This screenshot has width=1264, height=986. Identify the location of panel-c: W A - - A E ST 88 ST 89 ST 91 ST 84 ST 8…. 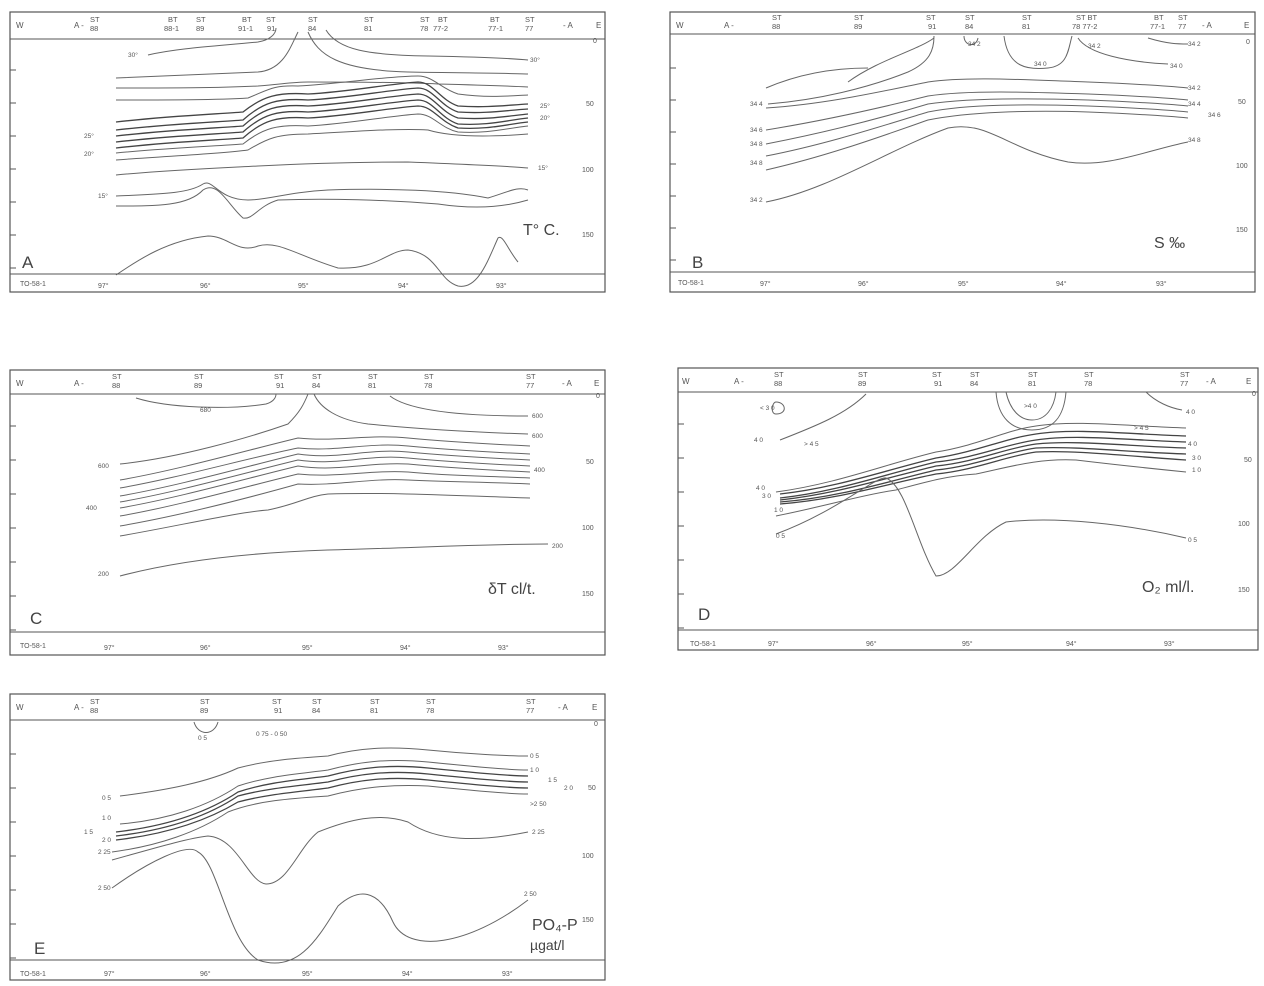
(308, 513).